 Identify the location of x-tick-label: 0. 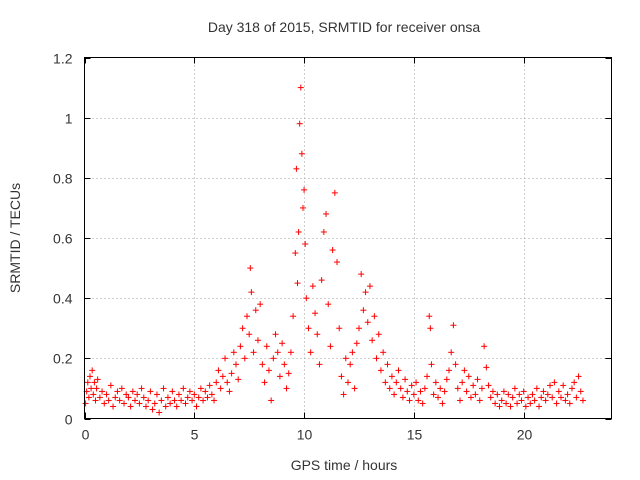
(86, 435).